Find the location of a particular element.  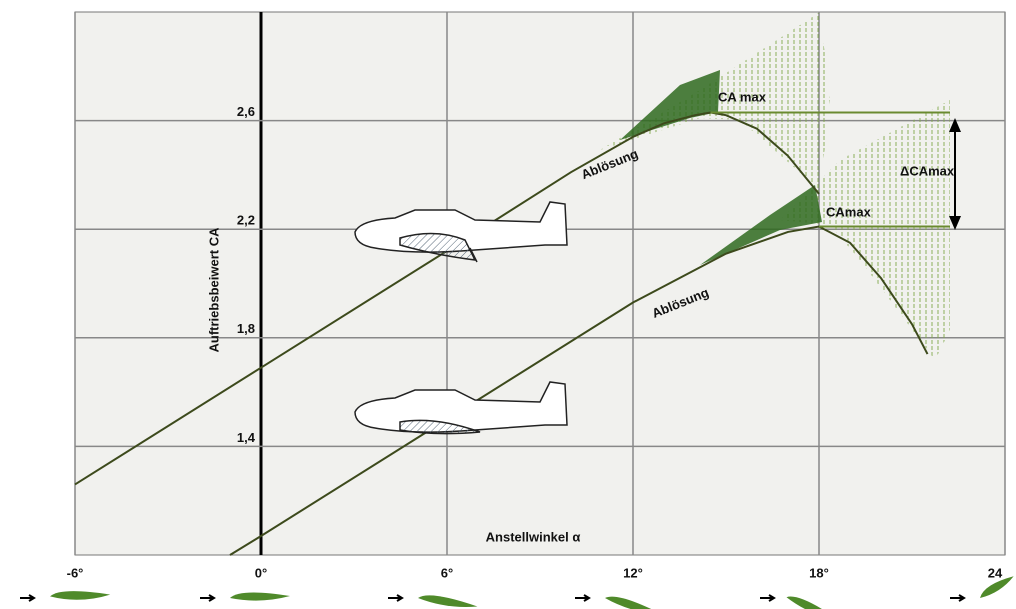

annotation: CA max is located at coordinates (742, 96).